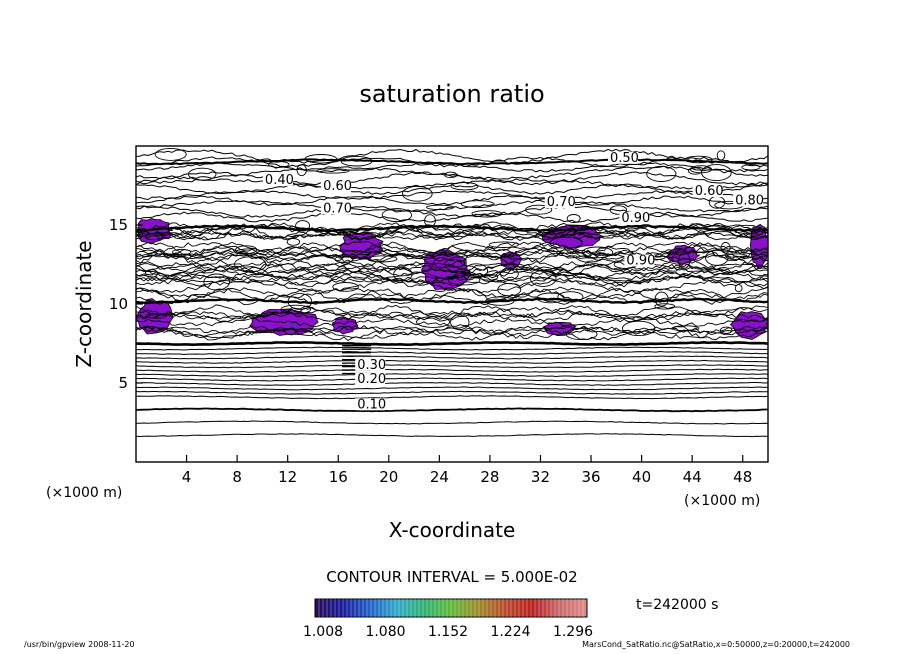 This screenshot has height=654, width=904. I want to click on x-tick-label: 48, so click(742, 477).